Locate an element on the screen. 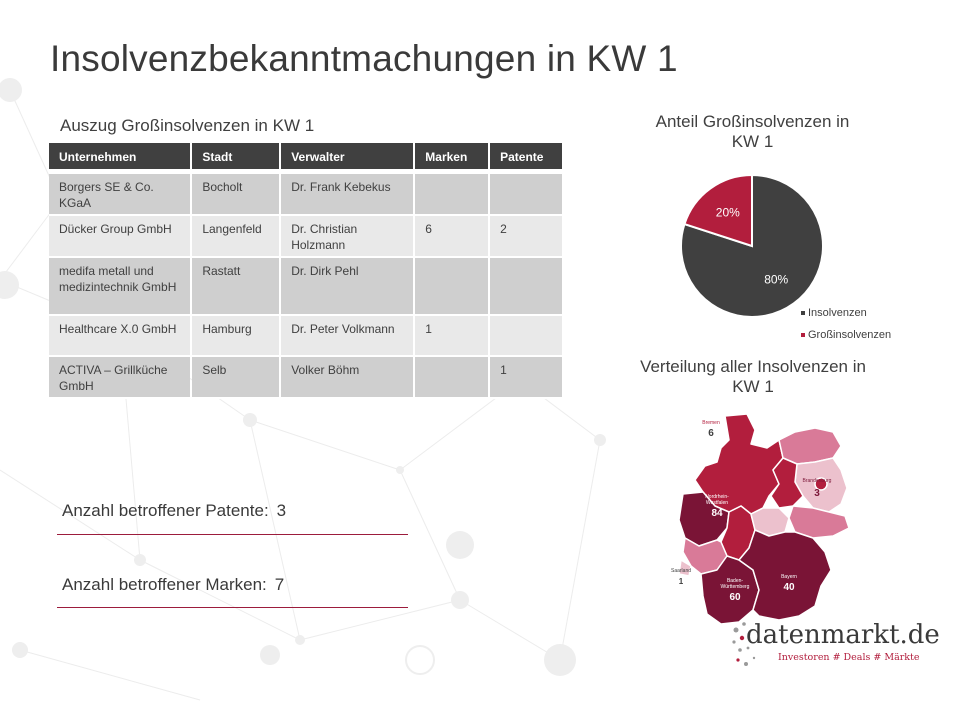 This screenshot has width=960, height=720. legend-label: Großinsolvenzen is located at coordinates (850, 335).